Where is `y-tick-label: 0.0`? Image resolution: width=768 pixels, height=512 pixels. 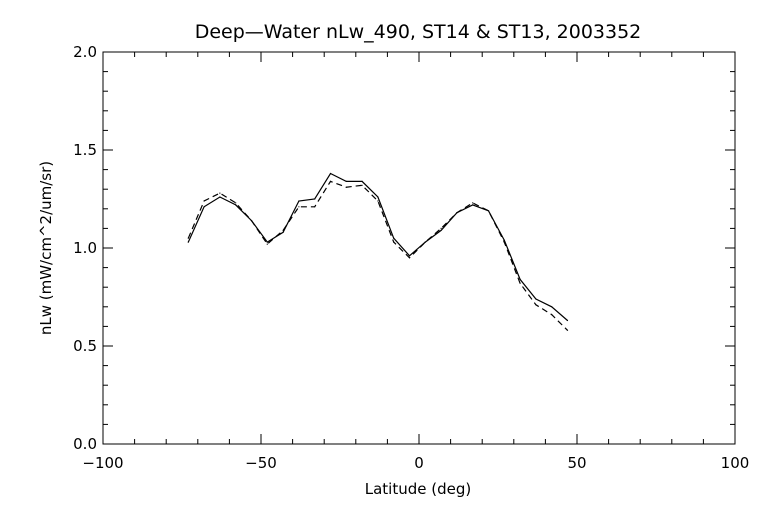 y-tick-label: 0.0 is located at coordinates (85, 444).